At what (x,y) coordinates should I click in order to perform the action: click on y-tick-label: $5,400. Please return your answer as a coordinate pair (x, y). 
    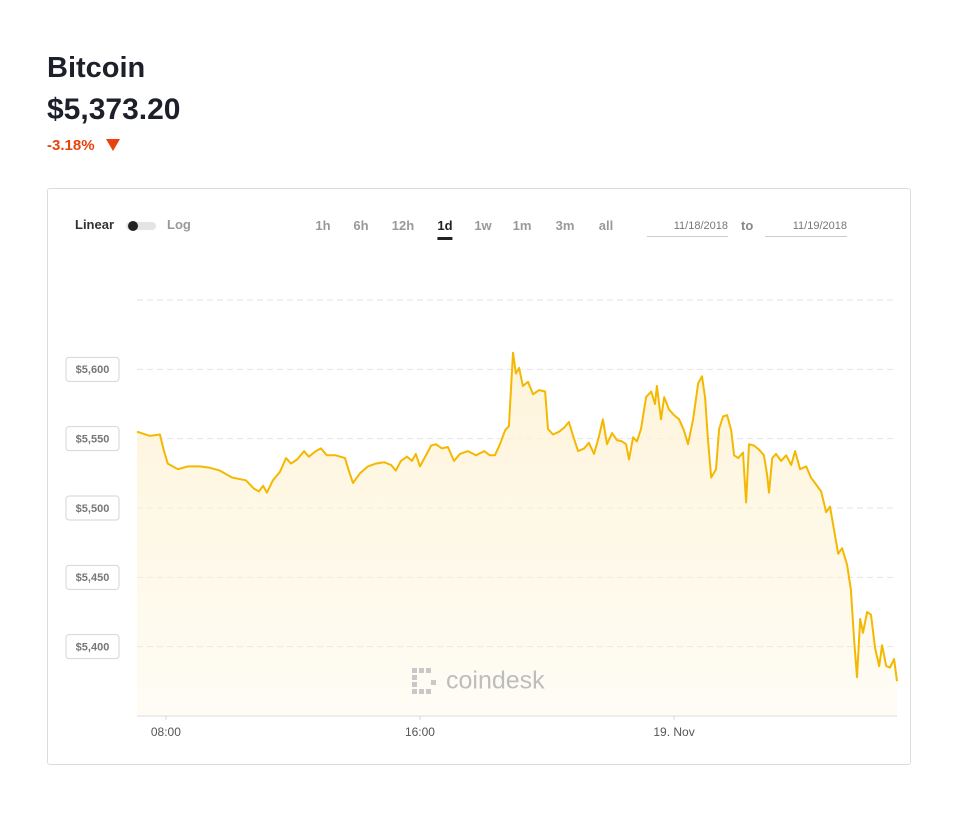
    Looking at the image, I should click on (93, 648).